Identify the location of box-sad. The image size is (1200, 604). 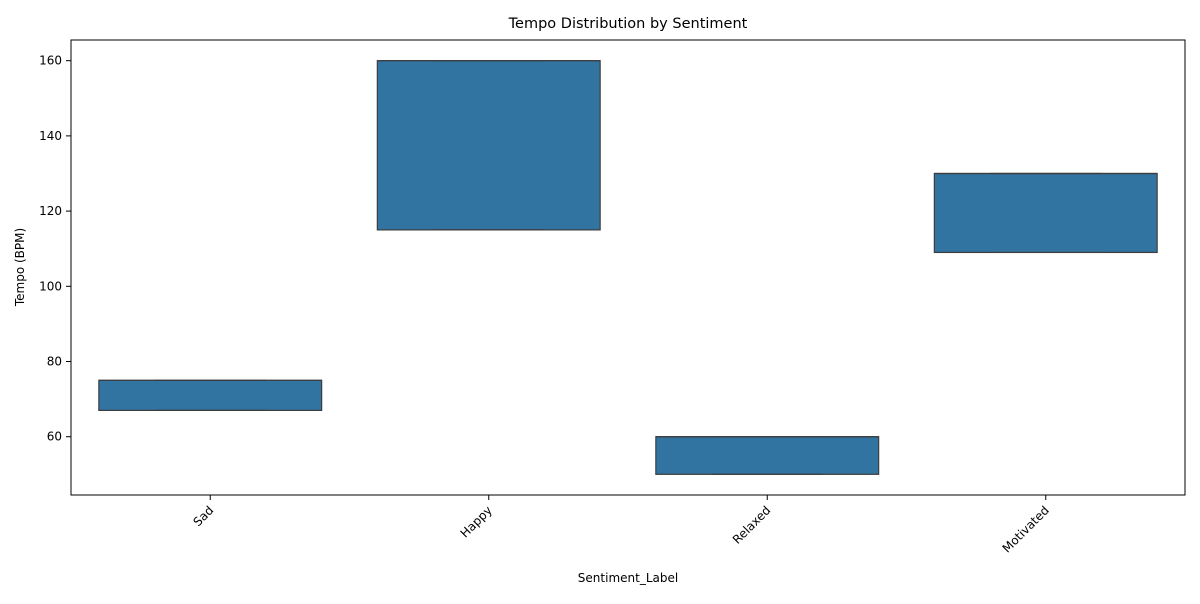
(210, 395).